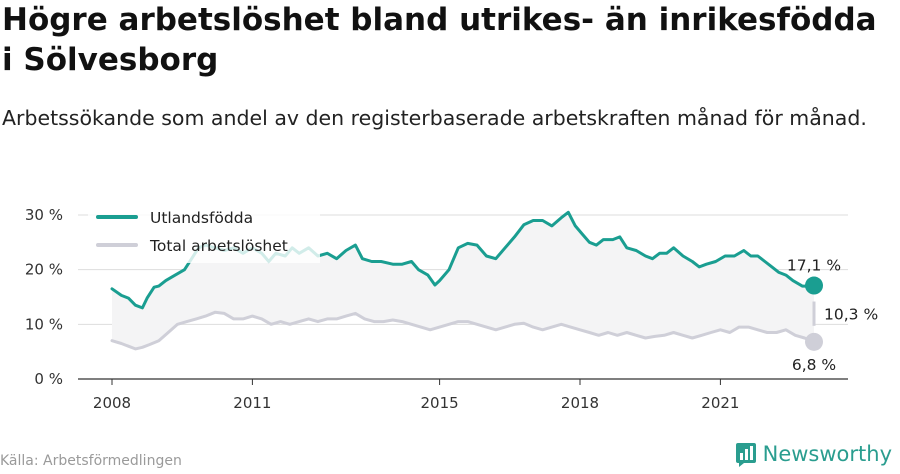 The height and width of the screenshot is (474, 900). I want to click on source-note: Källa: Arbetsförmedlingen, so click(91, 461).